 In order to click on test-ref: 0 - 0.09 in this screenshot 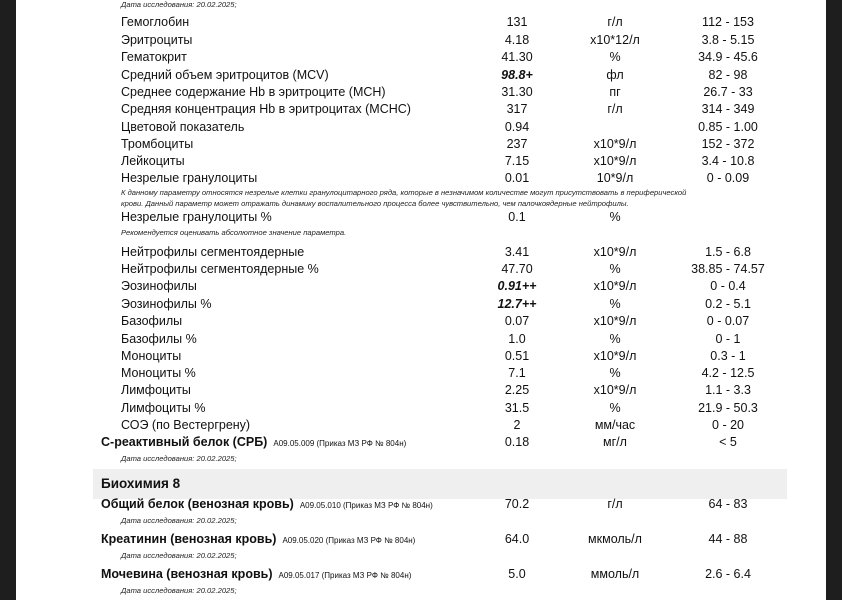, I will do `click(728, 178)`.